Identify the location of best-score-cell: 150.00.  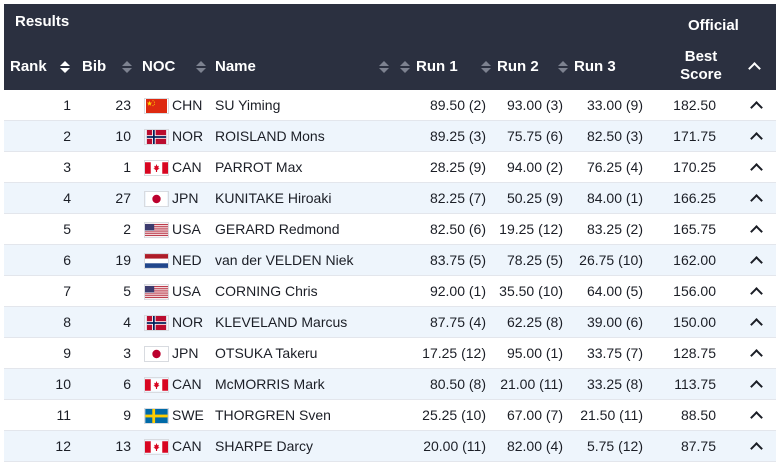
(694, 322).